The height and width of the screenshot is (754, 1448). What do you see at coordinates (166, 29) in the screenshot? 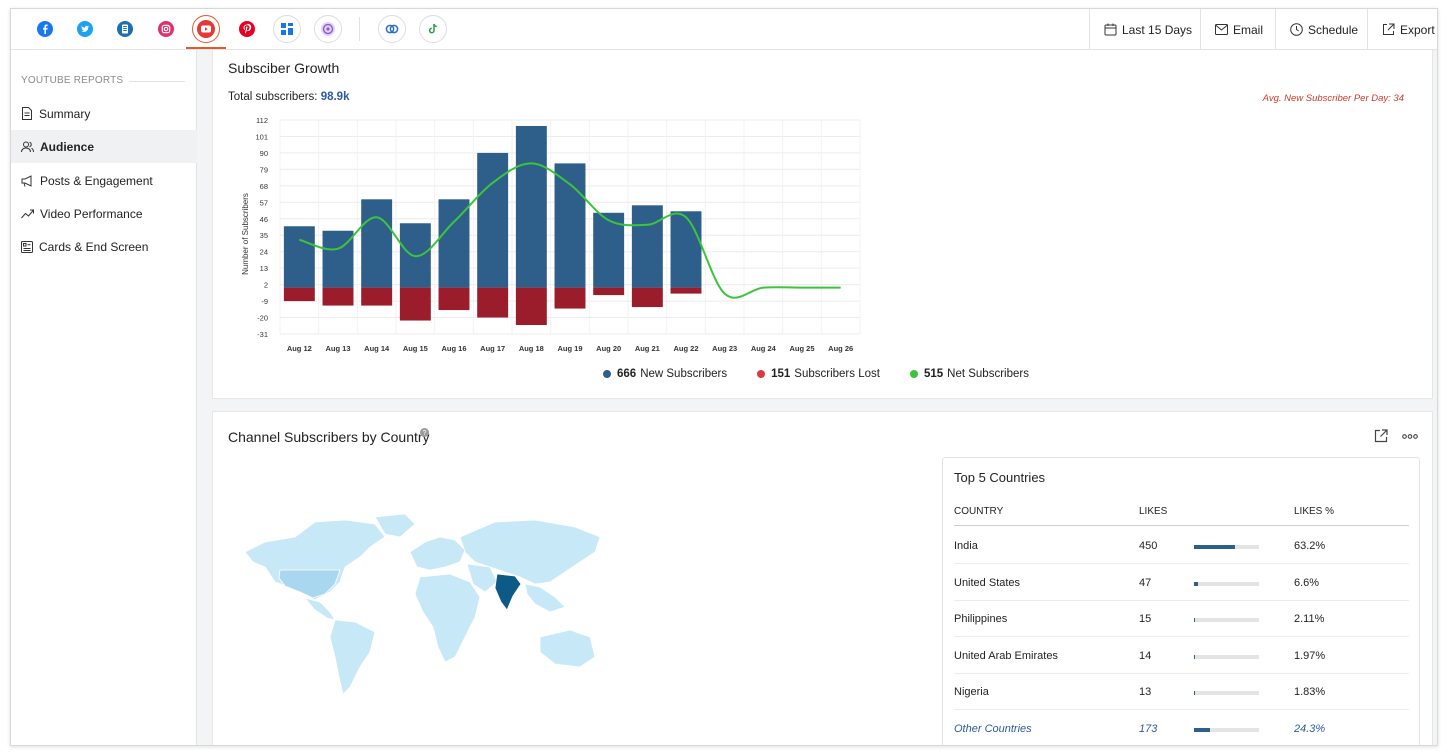
I see `instagram-icon` at bounding box center [166, 29].